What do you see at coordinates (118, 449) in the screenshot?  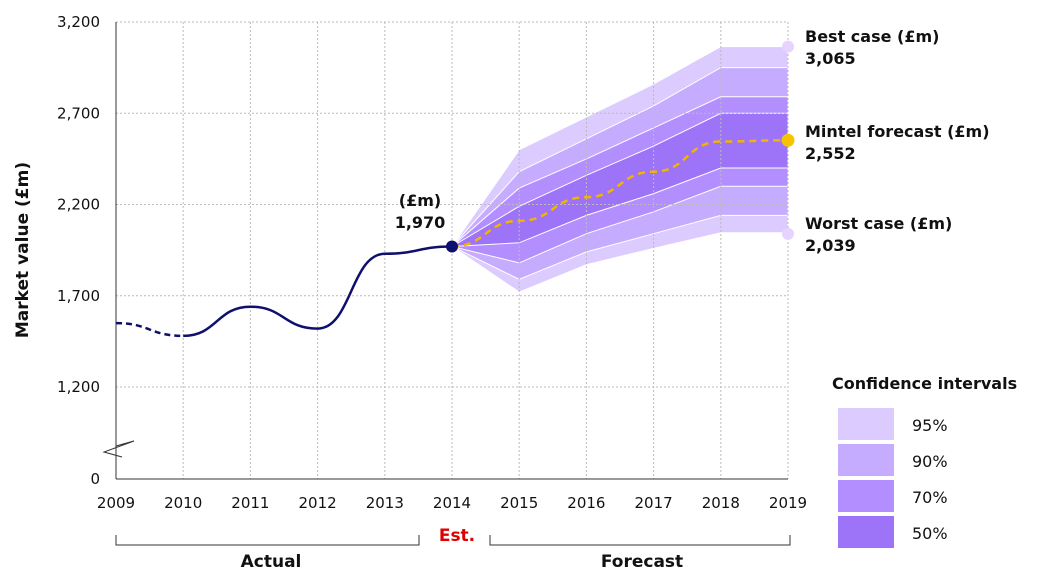 I see `axis-break-icon` at bounding box center [118, 449].